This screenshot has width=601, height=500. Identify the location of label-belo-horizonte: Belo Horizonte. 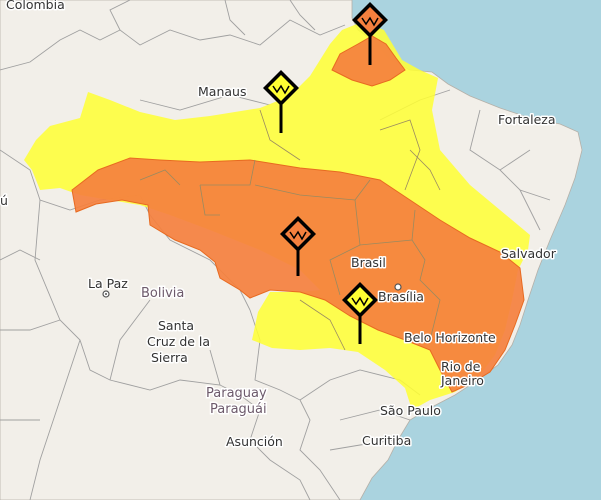
(450, 337).